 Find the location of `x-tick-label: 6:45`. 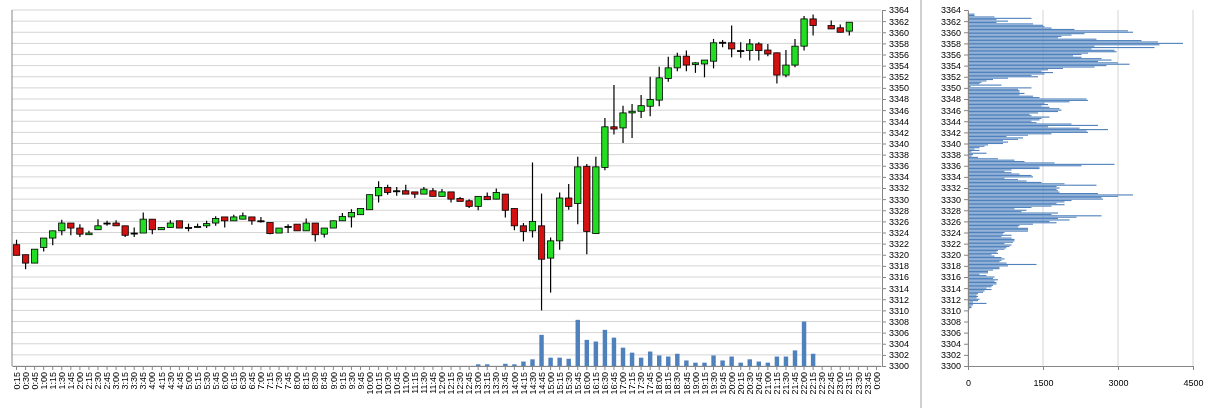

x-tick-label: 6:45 is located at coordinates (252, 381).